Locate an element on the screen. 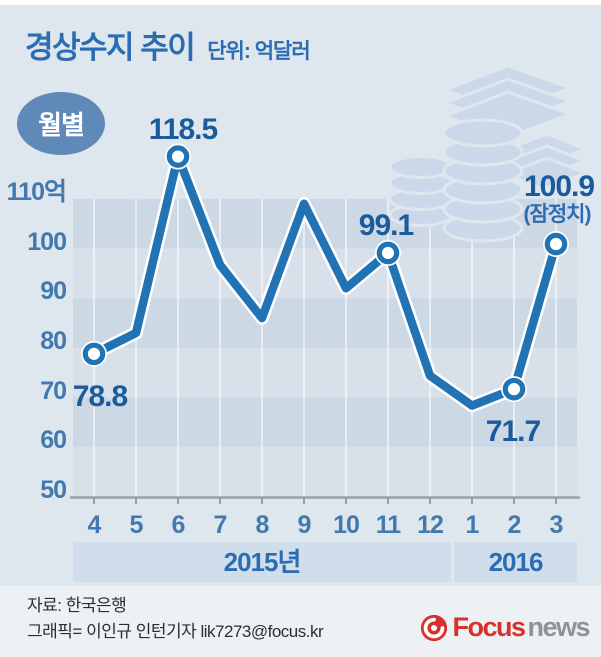  x-axis-label: 1 is located at coordinates (472, 525).